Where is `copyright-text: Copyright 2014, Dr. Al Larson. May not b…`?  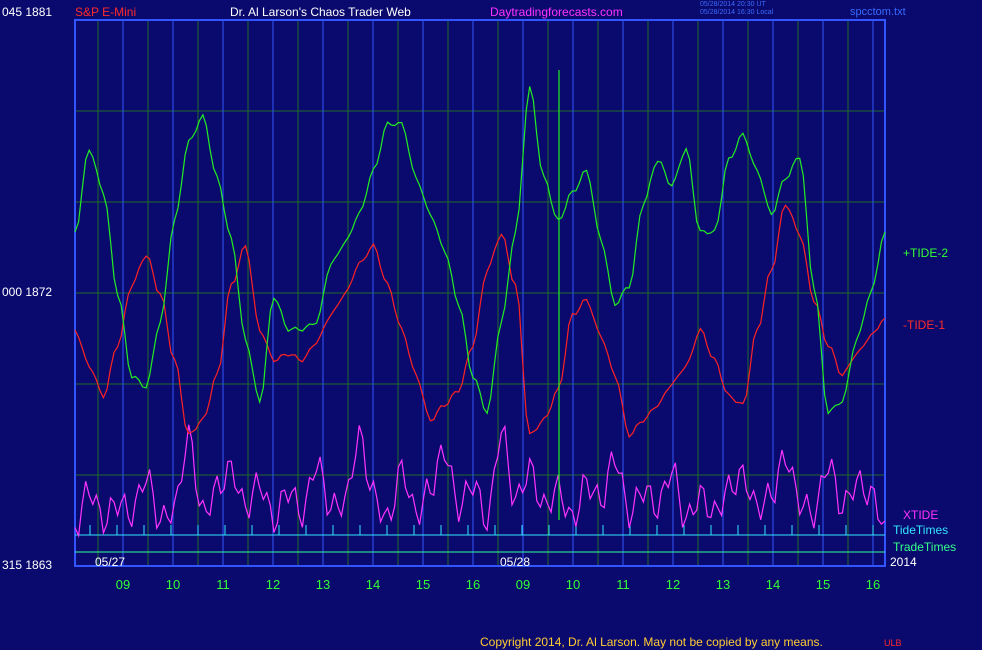
copyright-text: Copyright 2014, Dr. Al Larson. May not b… is located at coordinates (651, 642).